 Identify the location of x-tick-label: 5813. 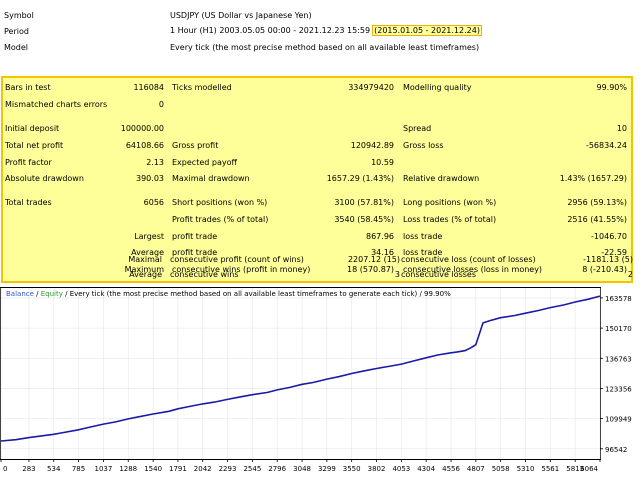
(575, 469).